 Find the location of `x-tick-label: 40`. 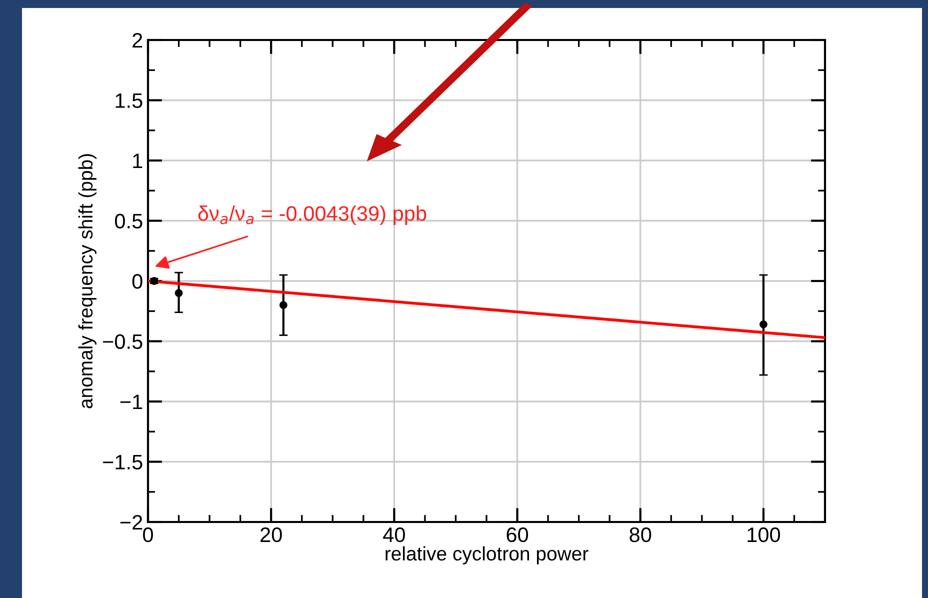

x-tick-label: 40 is located at coordinates (394, 534).